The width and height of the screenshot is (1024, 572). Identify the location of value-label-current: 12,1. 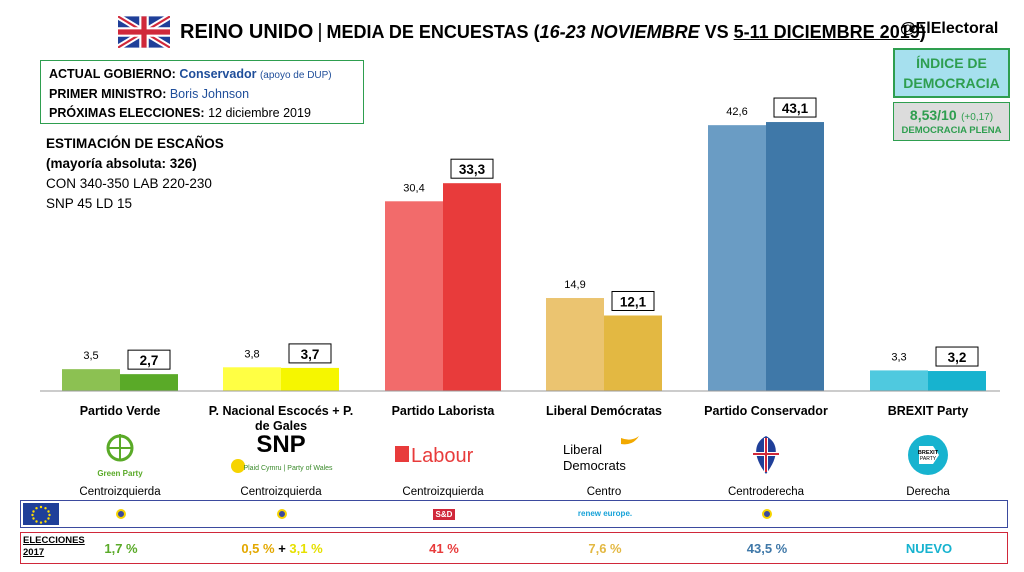
(633, 301).